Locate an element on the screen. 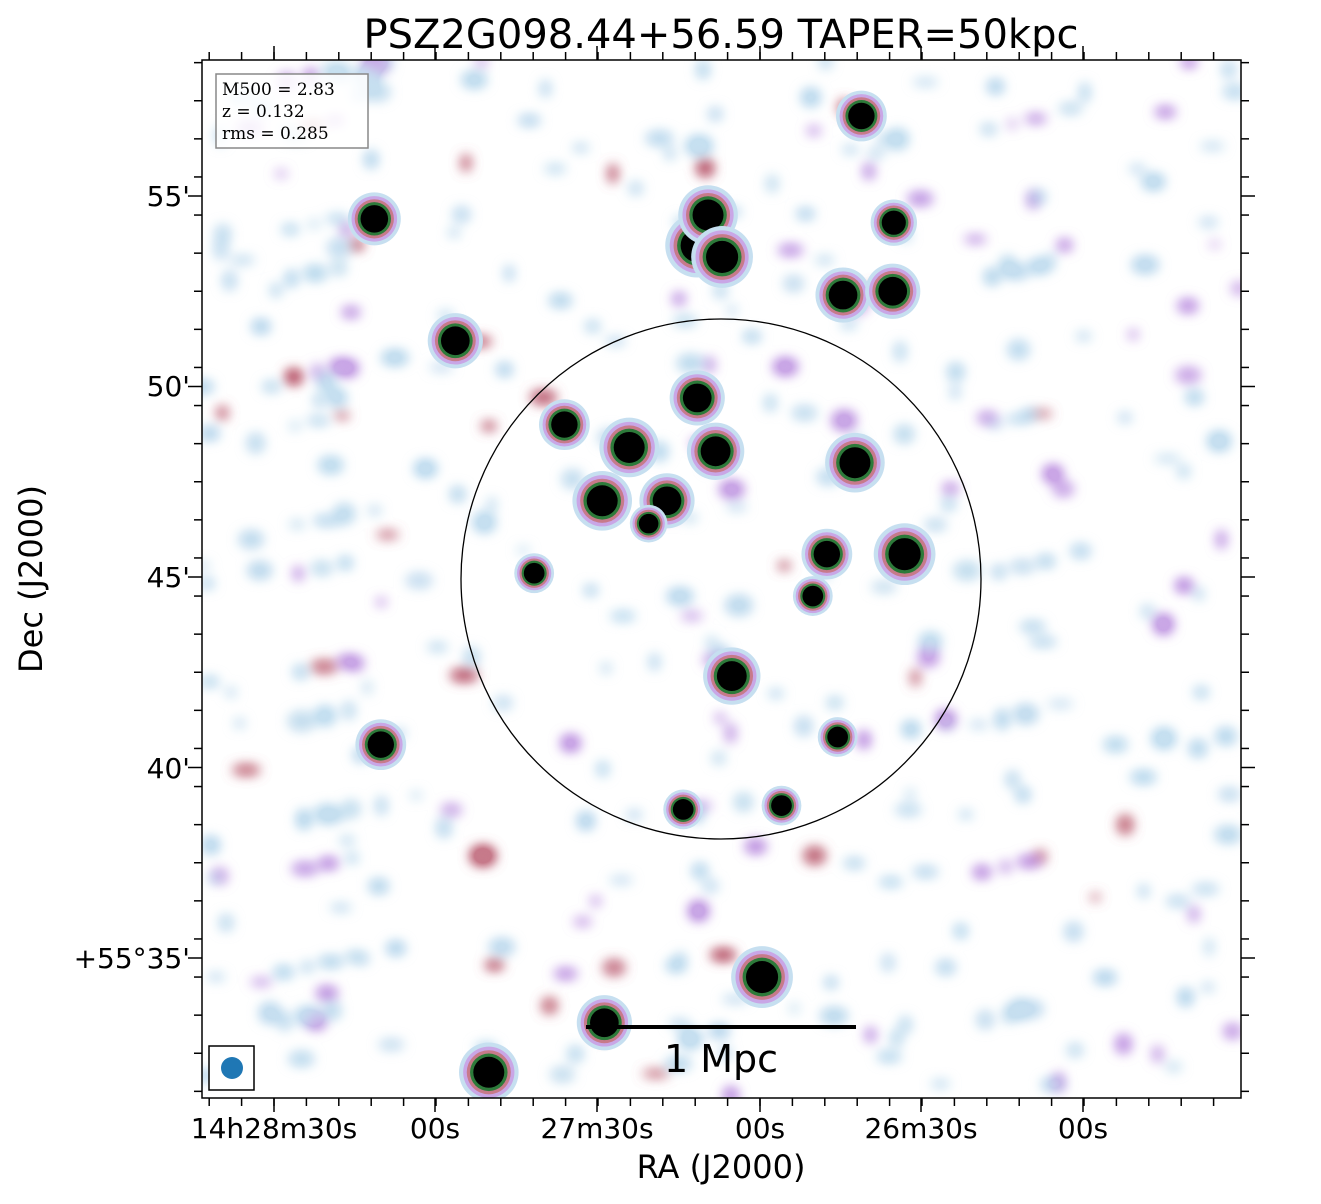 This screenshot has width=1321, height=1204. x-axis-label: RA (J2000) is located at coordinates (721, 1167).